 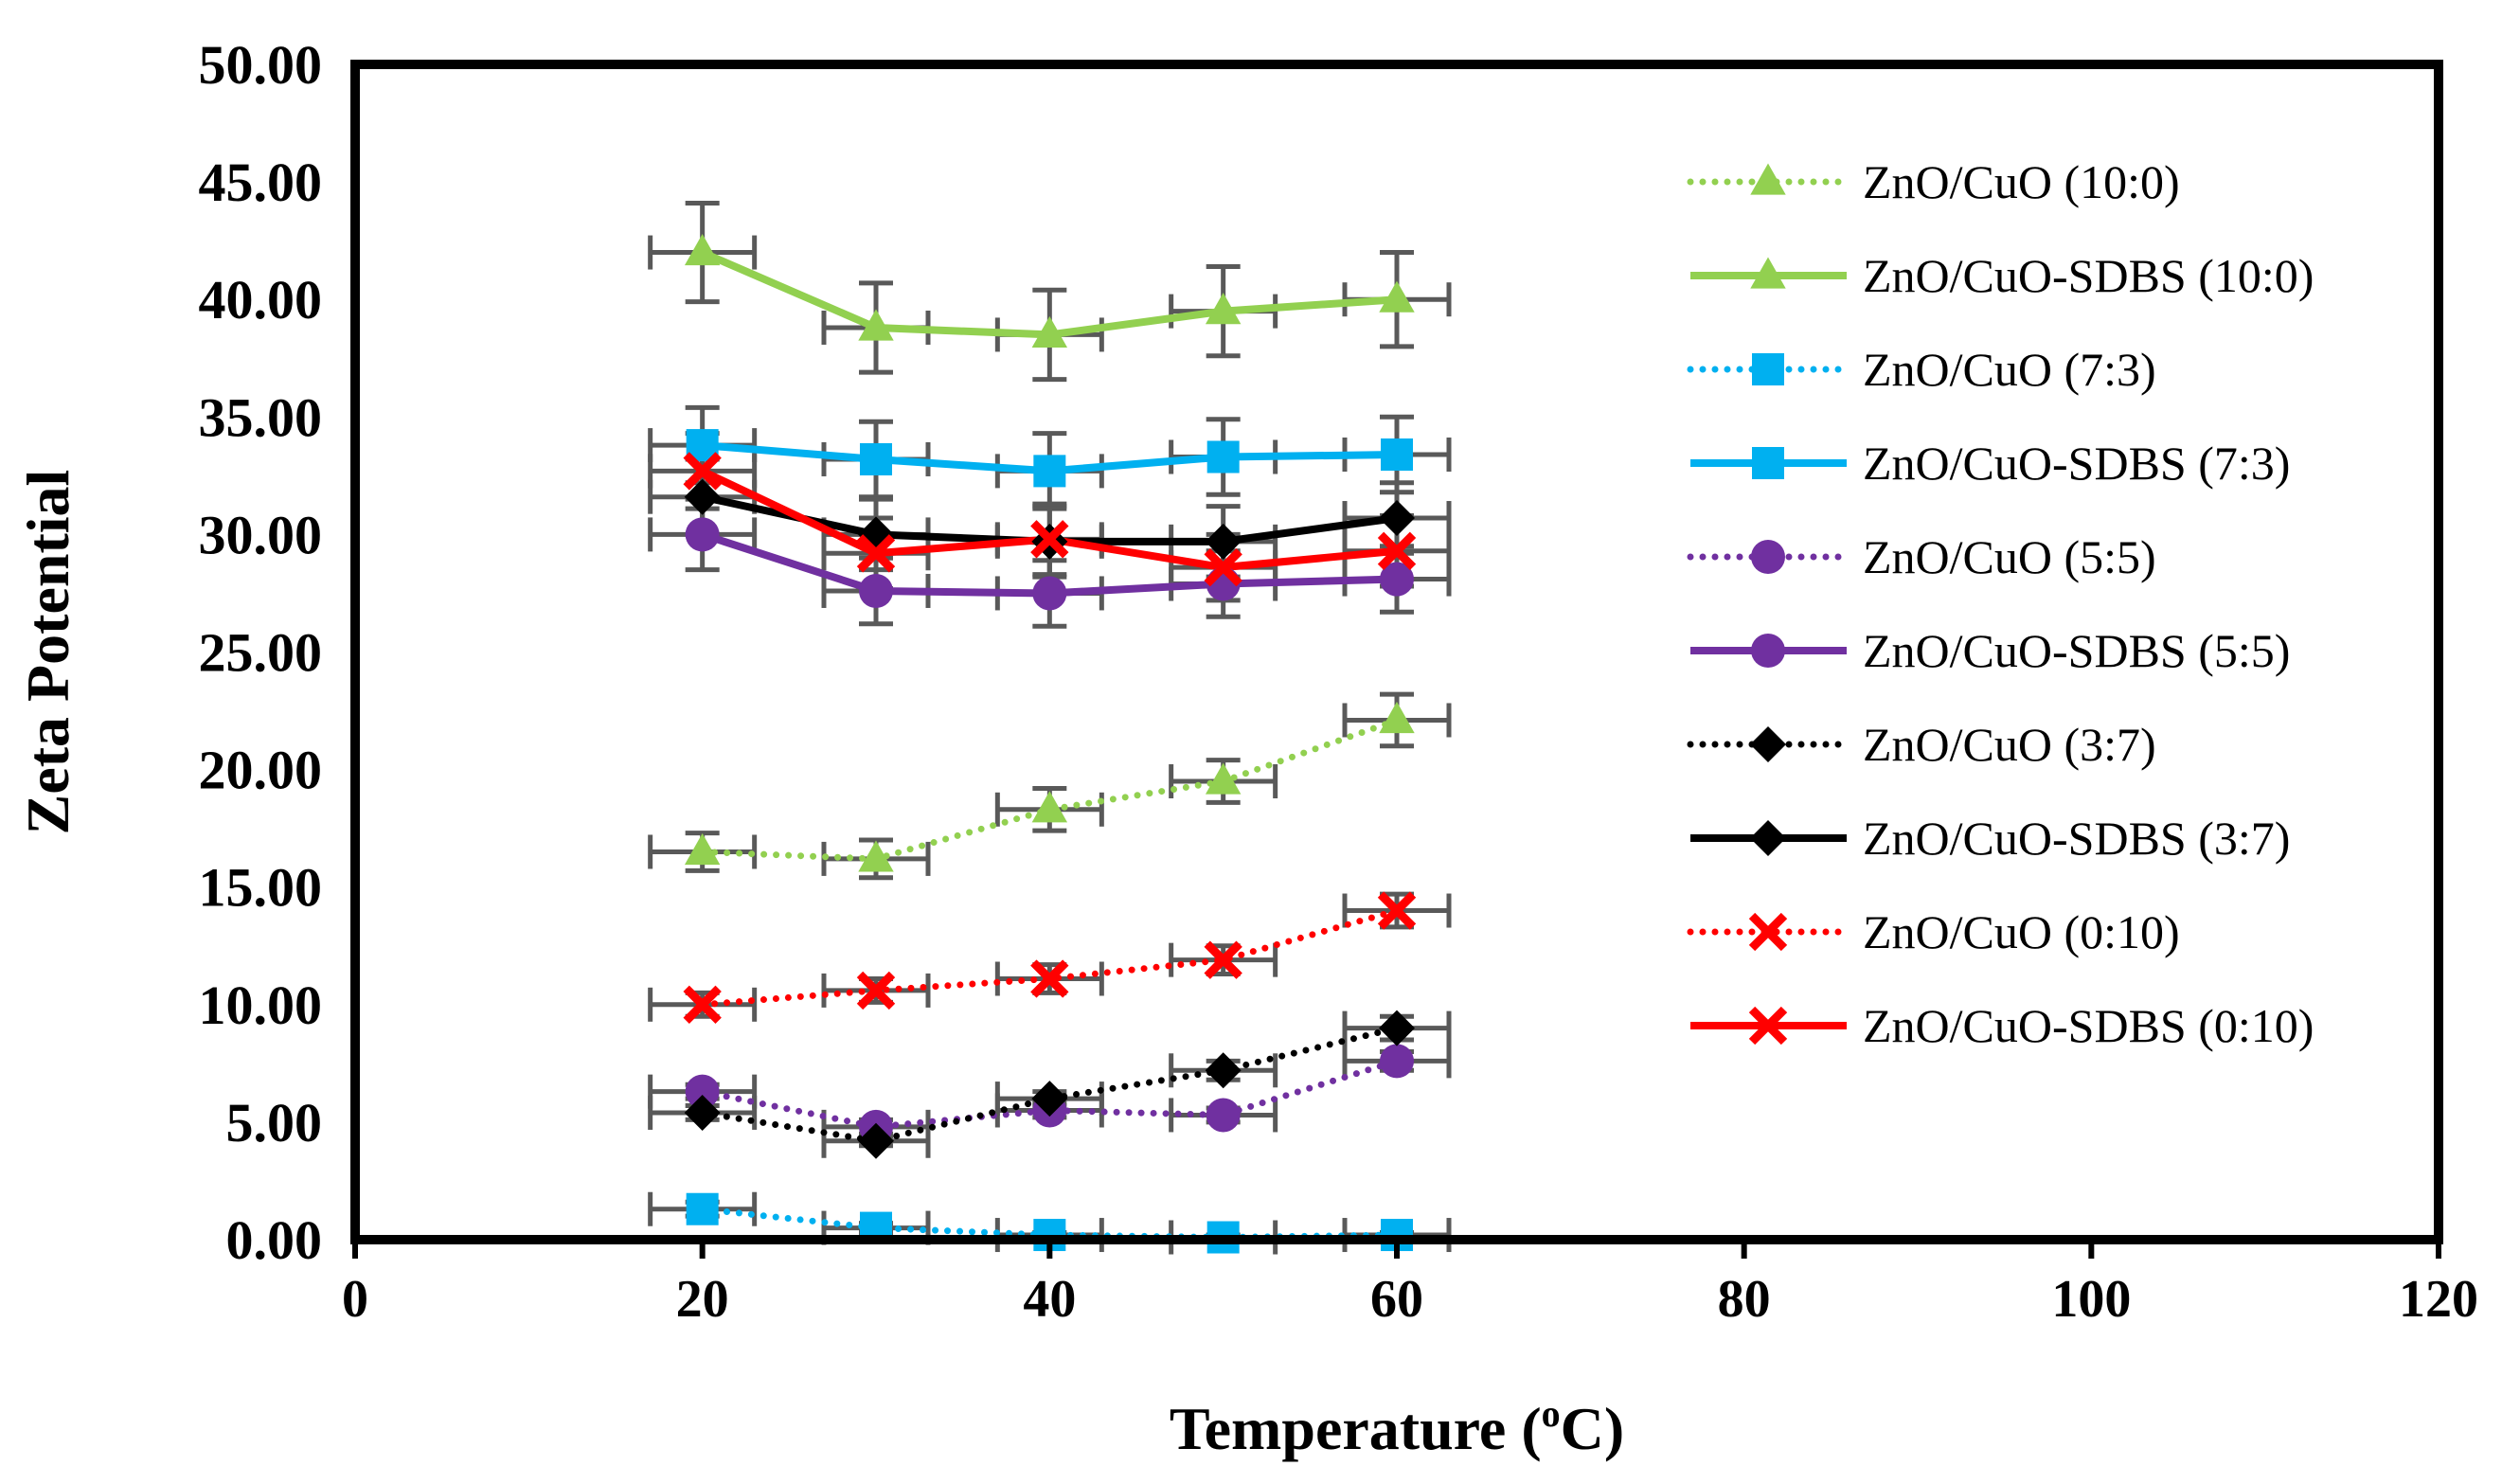 What do you see at coordinates (2076, 650) in the screenshot?
I see `legend-label: ZnO/CuO-SDBS (5:5)` at bounding box center [2076, 650].